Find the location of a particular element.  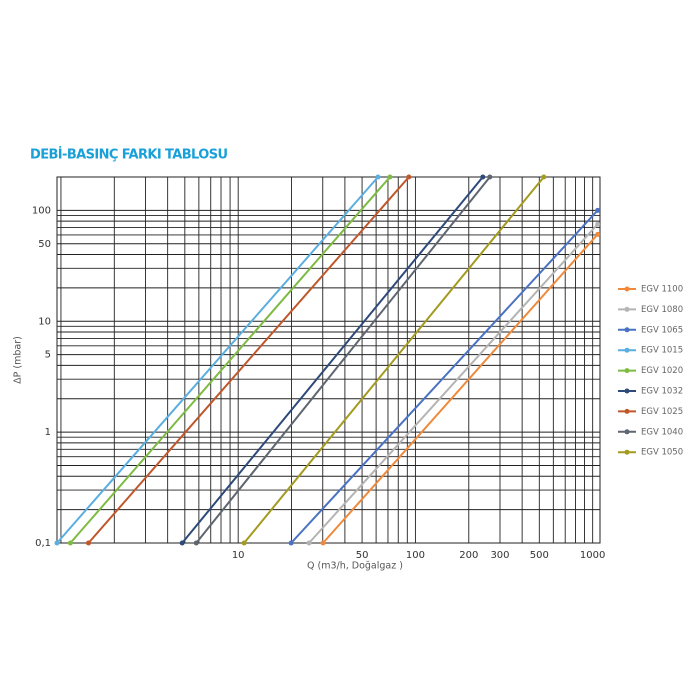

chart-title: DEBİ-BASINÇ FARKI TABLOSU is located at coordinates (128, 155).